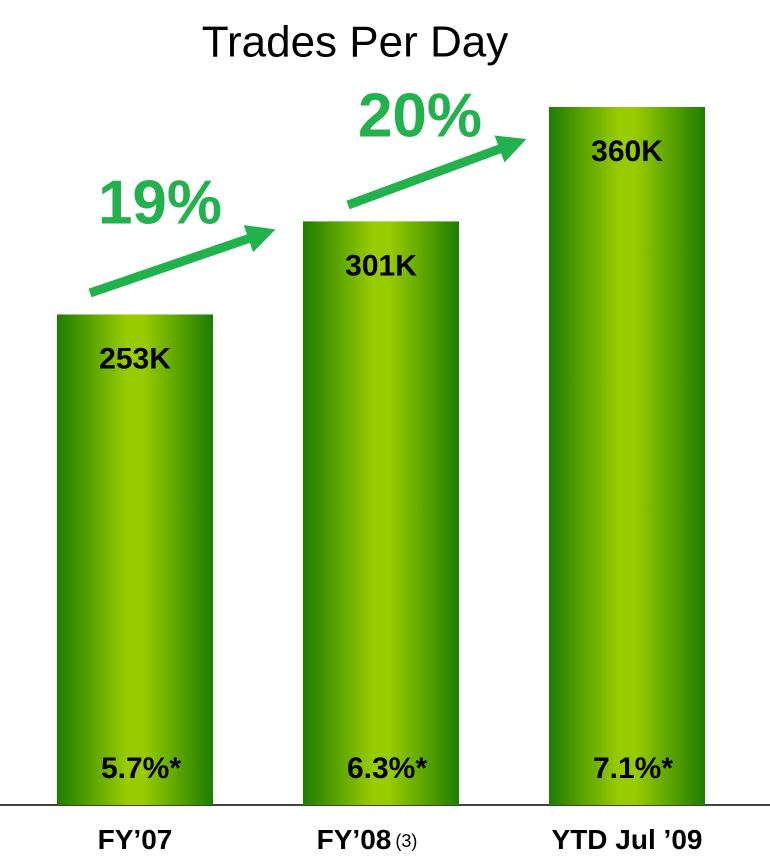 The width and height of the screenshot is (770, 865). Describe the element at coordinates (420, 115) in the screenshot. I see `growth-label: 20%` at that location.